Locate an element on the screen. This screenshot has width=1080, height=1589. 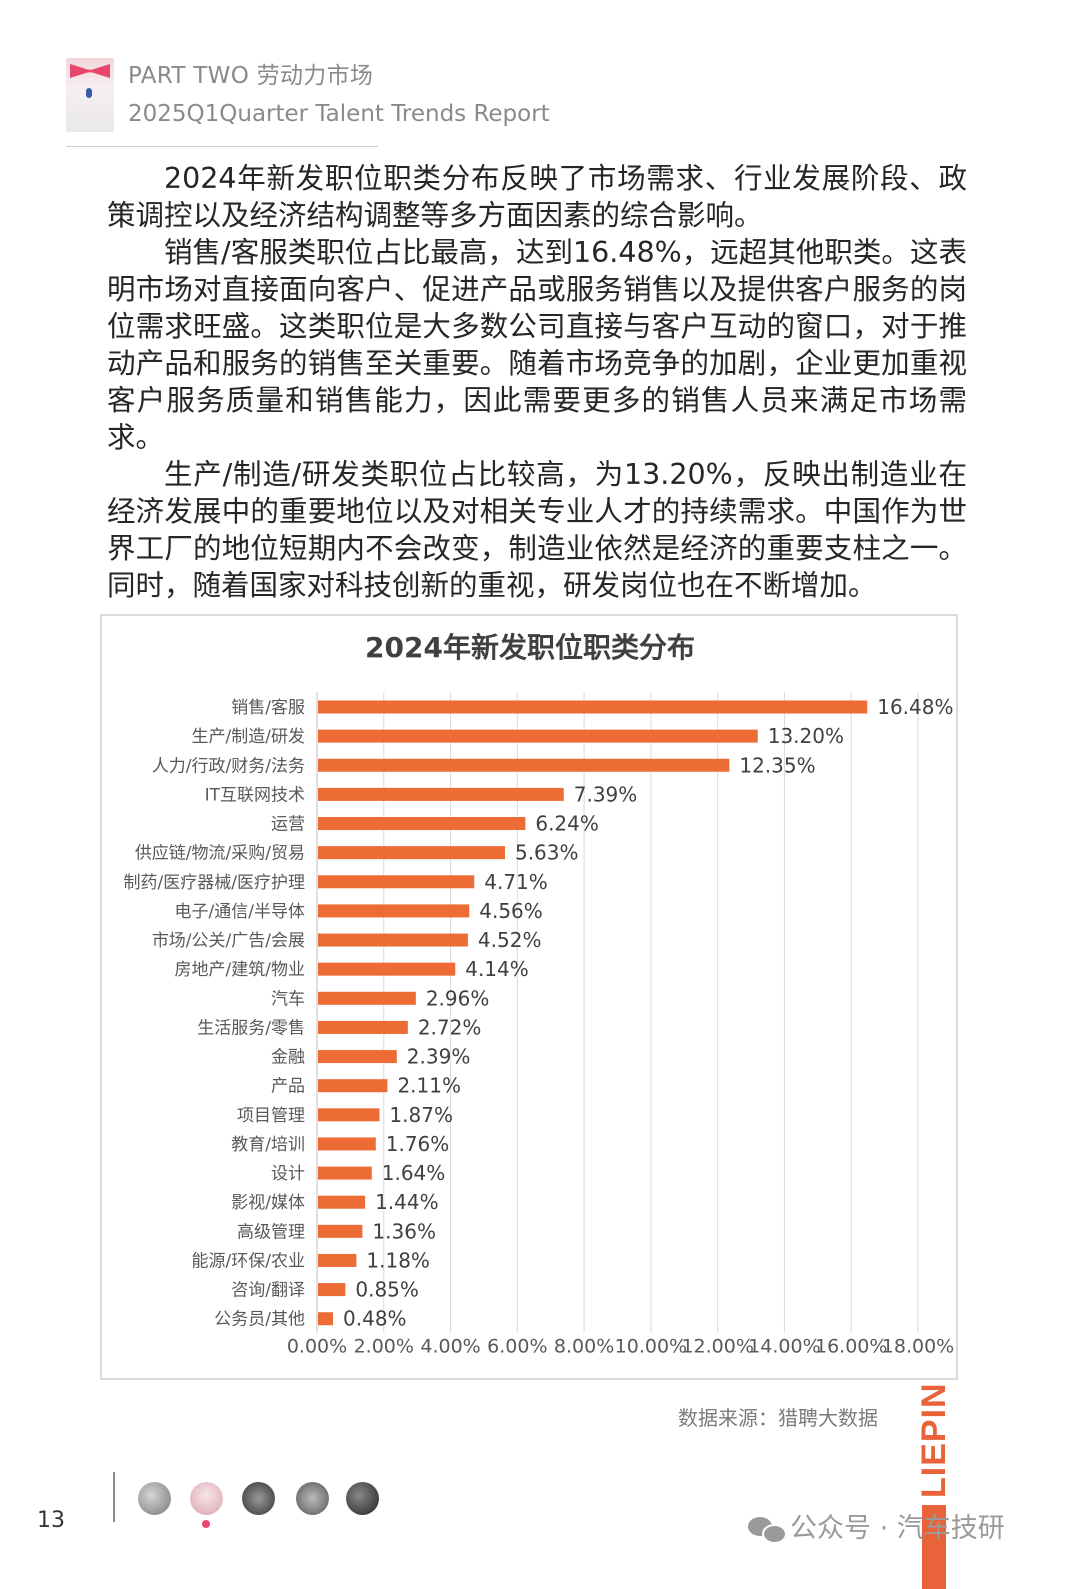
data-label: 2.96% is located at coordinates (458, 998).